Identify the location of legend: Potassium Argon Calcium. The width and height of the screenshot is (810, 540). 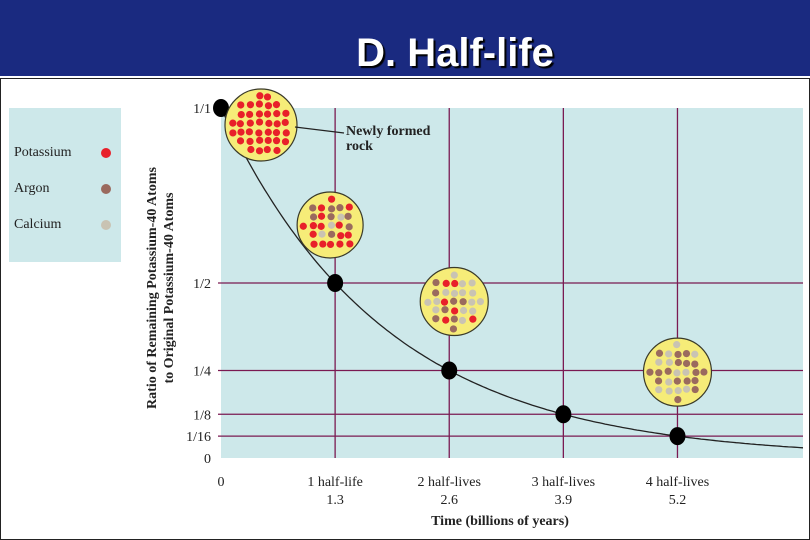
(65, 185).